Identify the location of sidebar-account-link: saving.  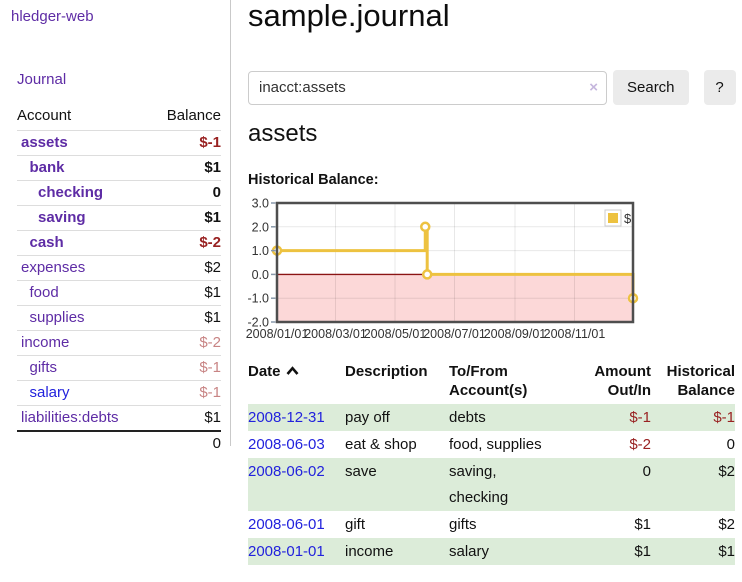
(62, 217).